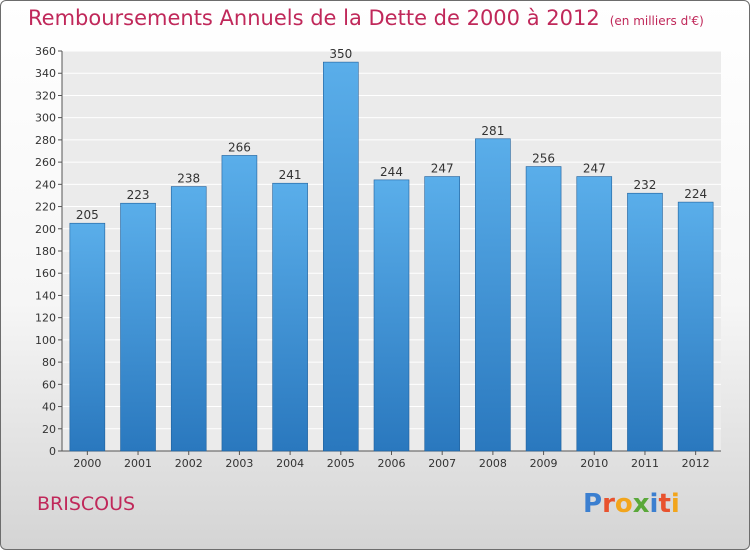 The image size is (750, 550). What do you see at coordinates (493, 463) in the screenshot?
I see `x-tick-label: 2008` at bounding box center [493, 463].